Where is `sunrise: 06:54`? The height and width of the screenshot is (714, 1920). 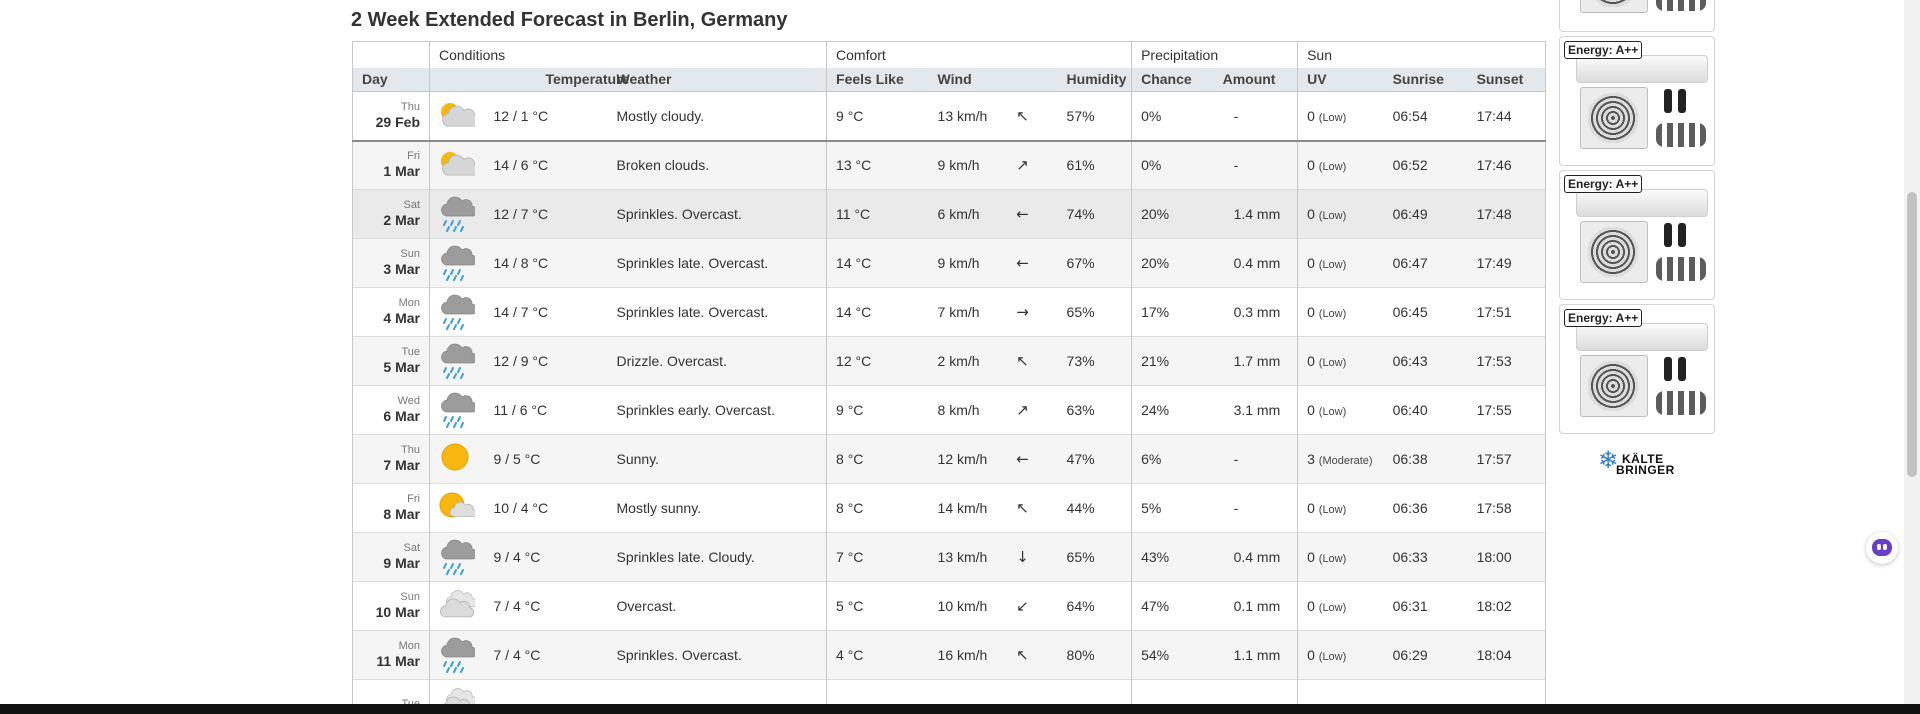 sunrise: 06:54 is located at coordinates (1410, 115).